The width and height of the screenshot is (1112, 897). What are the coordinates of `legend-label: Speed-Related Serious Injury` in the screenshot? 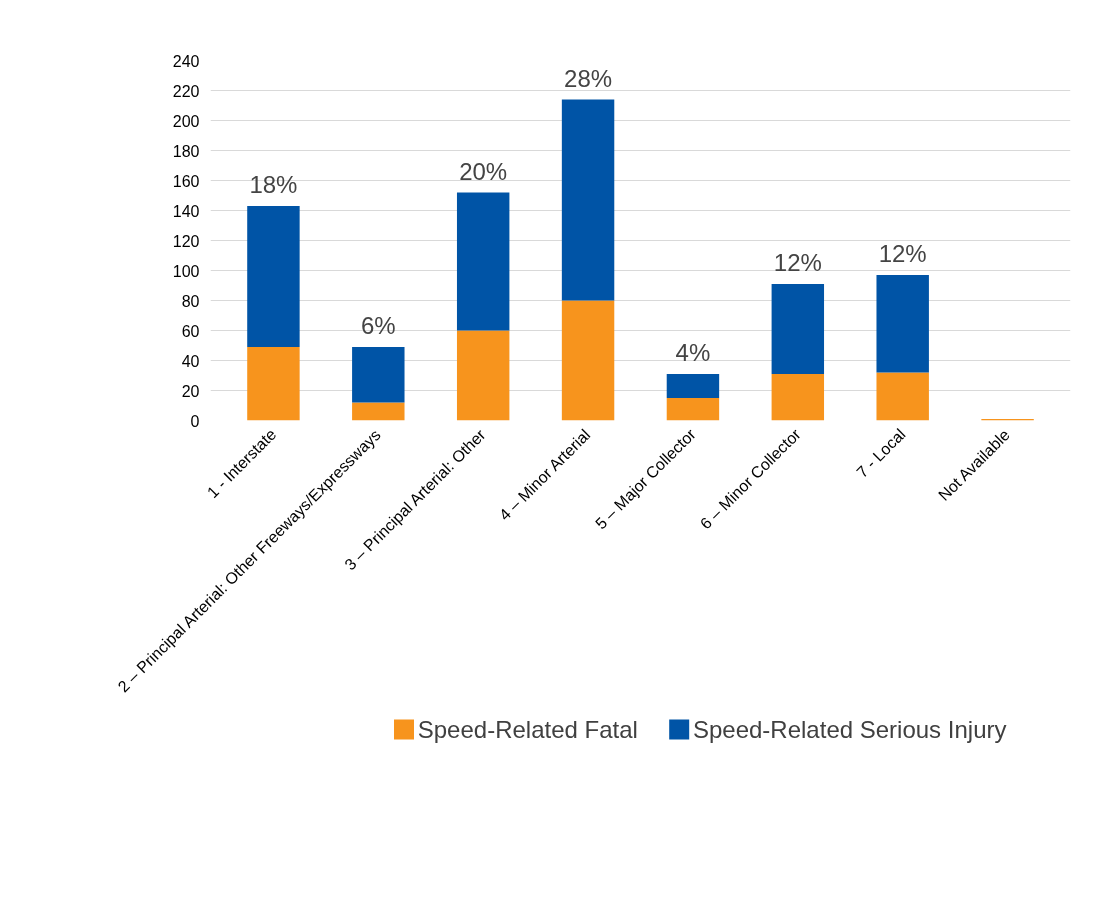 It's located at (849, 729).